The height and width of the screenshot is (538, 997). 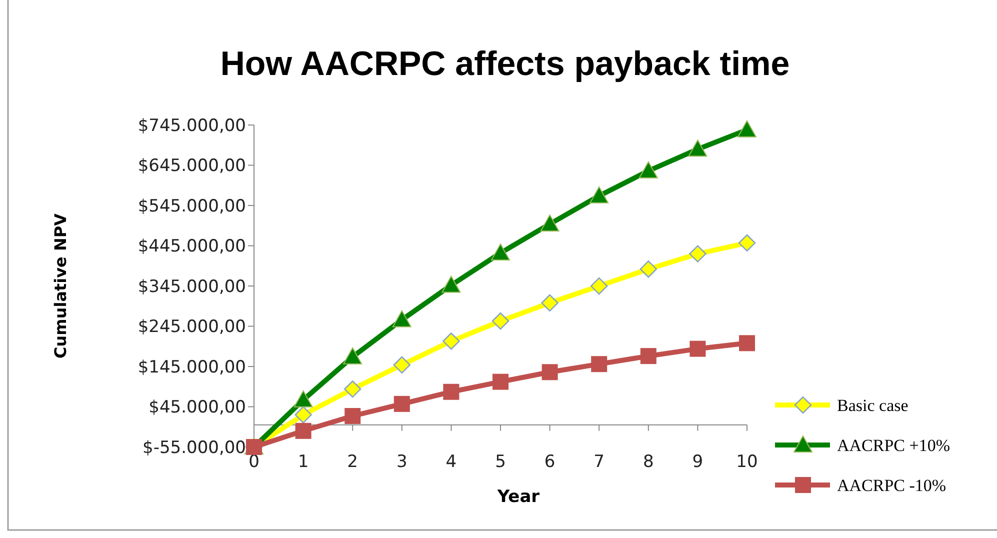 What do you see at coordinates (194, 448) in the screenshot?
I see `y-tick-label: $-55.000,00` at bounding box center [194, 448].